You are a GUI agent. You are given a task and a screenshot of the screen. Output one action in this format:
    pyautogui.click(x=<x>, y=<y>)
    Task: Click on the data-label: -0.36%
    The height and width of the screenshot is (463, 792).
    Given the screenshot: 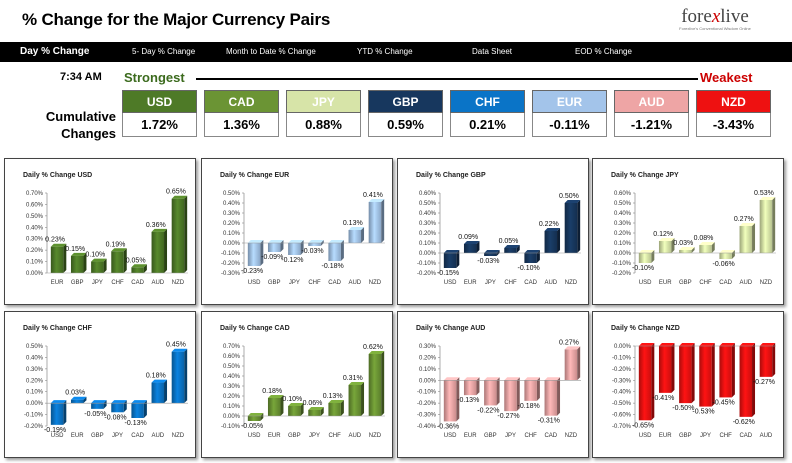 What is the action you would take?
    pyautogui.click(x=448, y=426)
    